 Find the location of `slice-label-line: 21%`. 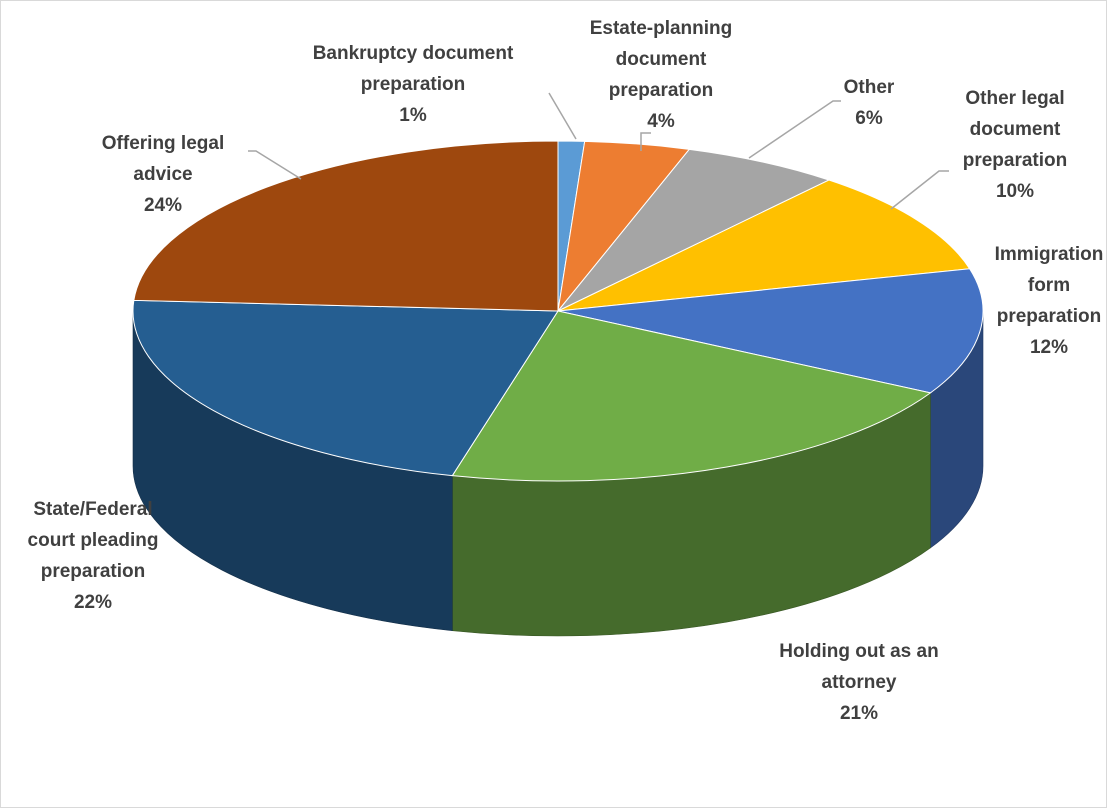

slice-label-line: 21% is located at coordinates (859, 713).